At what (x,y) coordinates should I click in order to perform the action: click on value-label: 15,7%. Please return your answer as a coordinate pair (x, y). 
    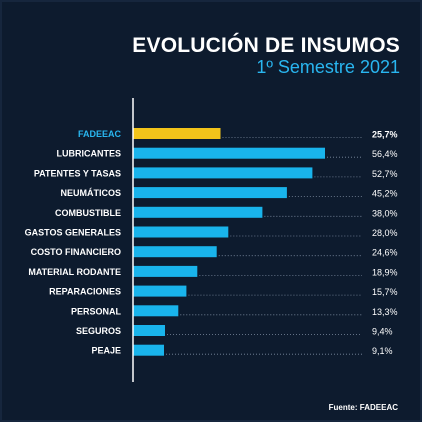
    Looking at the image, I should click on (385, 292).